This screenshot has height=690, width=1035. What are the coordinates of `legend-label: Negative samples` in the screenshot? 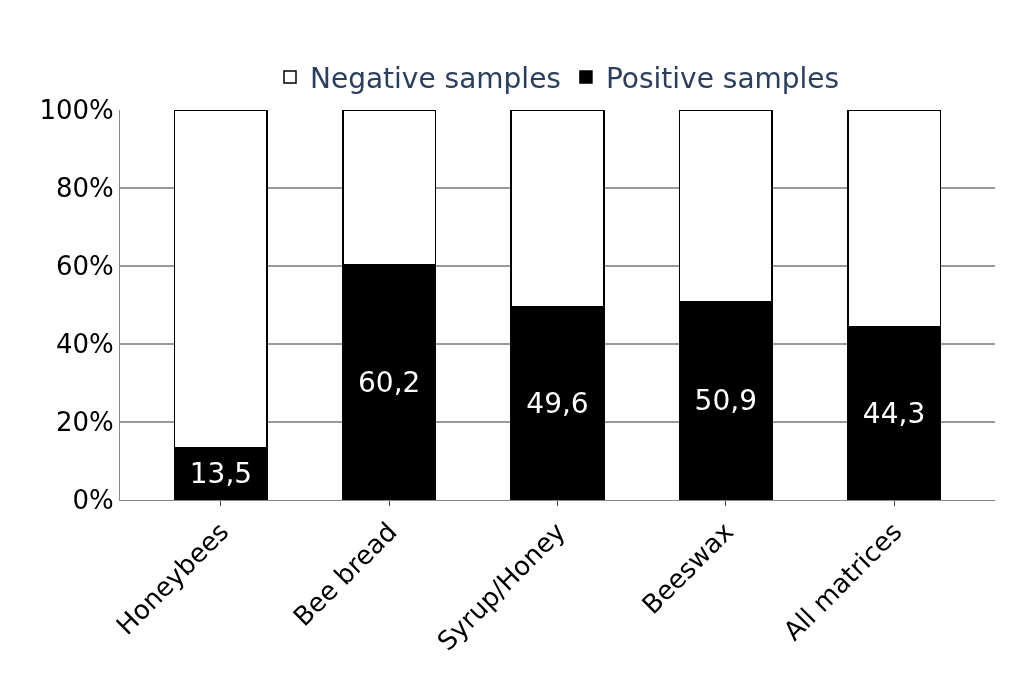 It's located at (435, 78).